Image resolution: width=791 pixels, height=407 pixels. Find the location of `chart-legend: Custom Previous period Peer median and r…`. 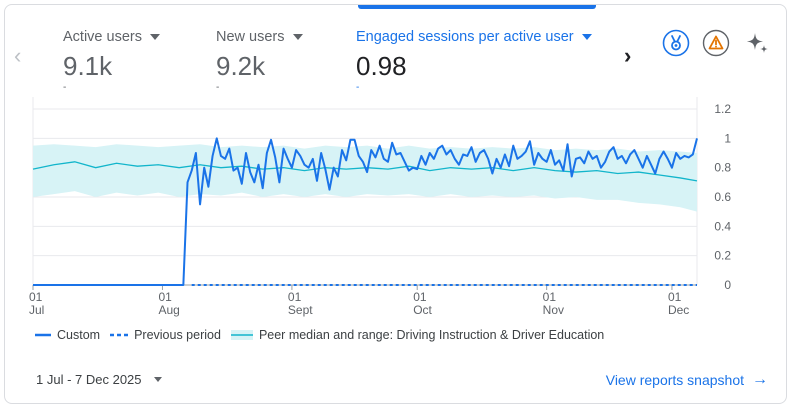

chart-legend: Custom Previous period Peer median and r… is located at coordinates (324, 335).